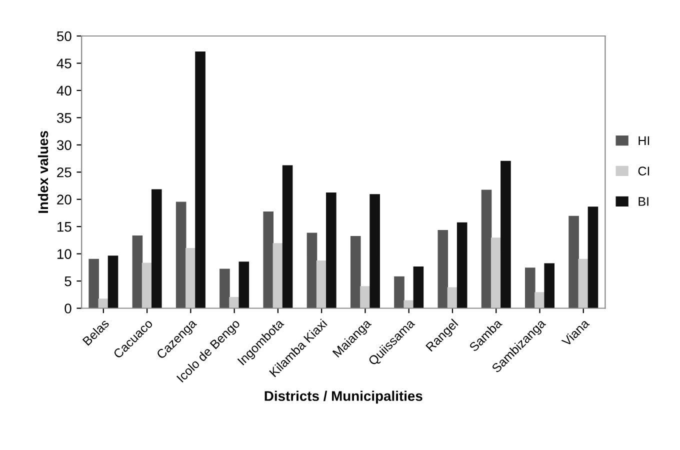 This screenshot has height=450, width=680. What do you see at coordinates (64, 172) in the screenshot?
I see `y-tick-label: 25` at bounding box center [64, 172].